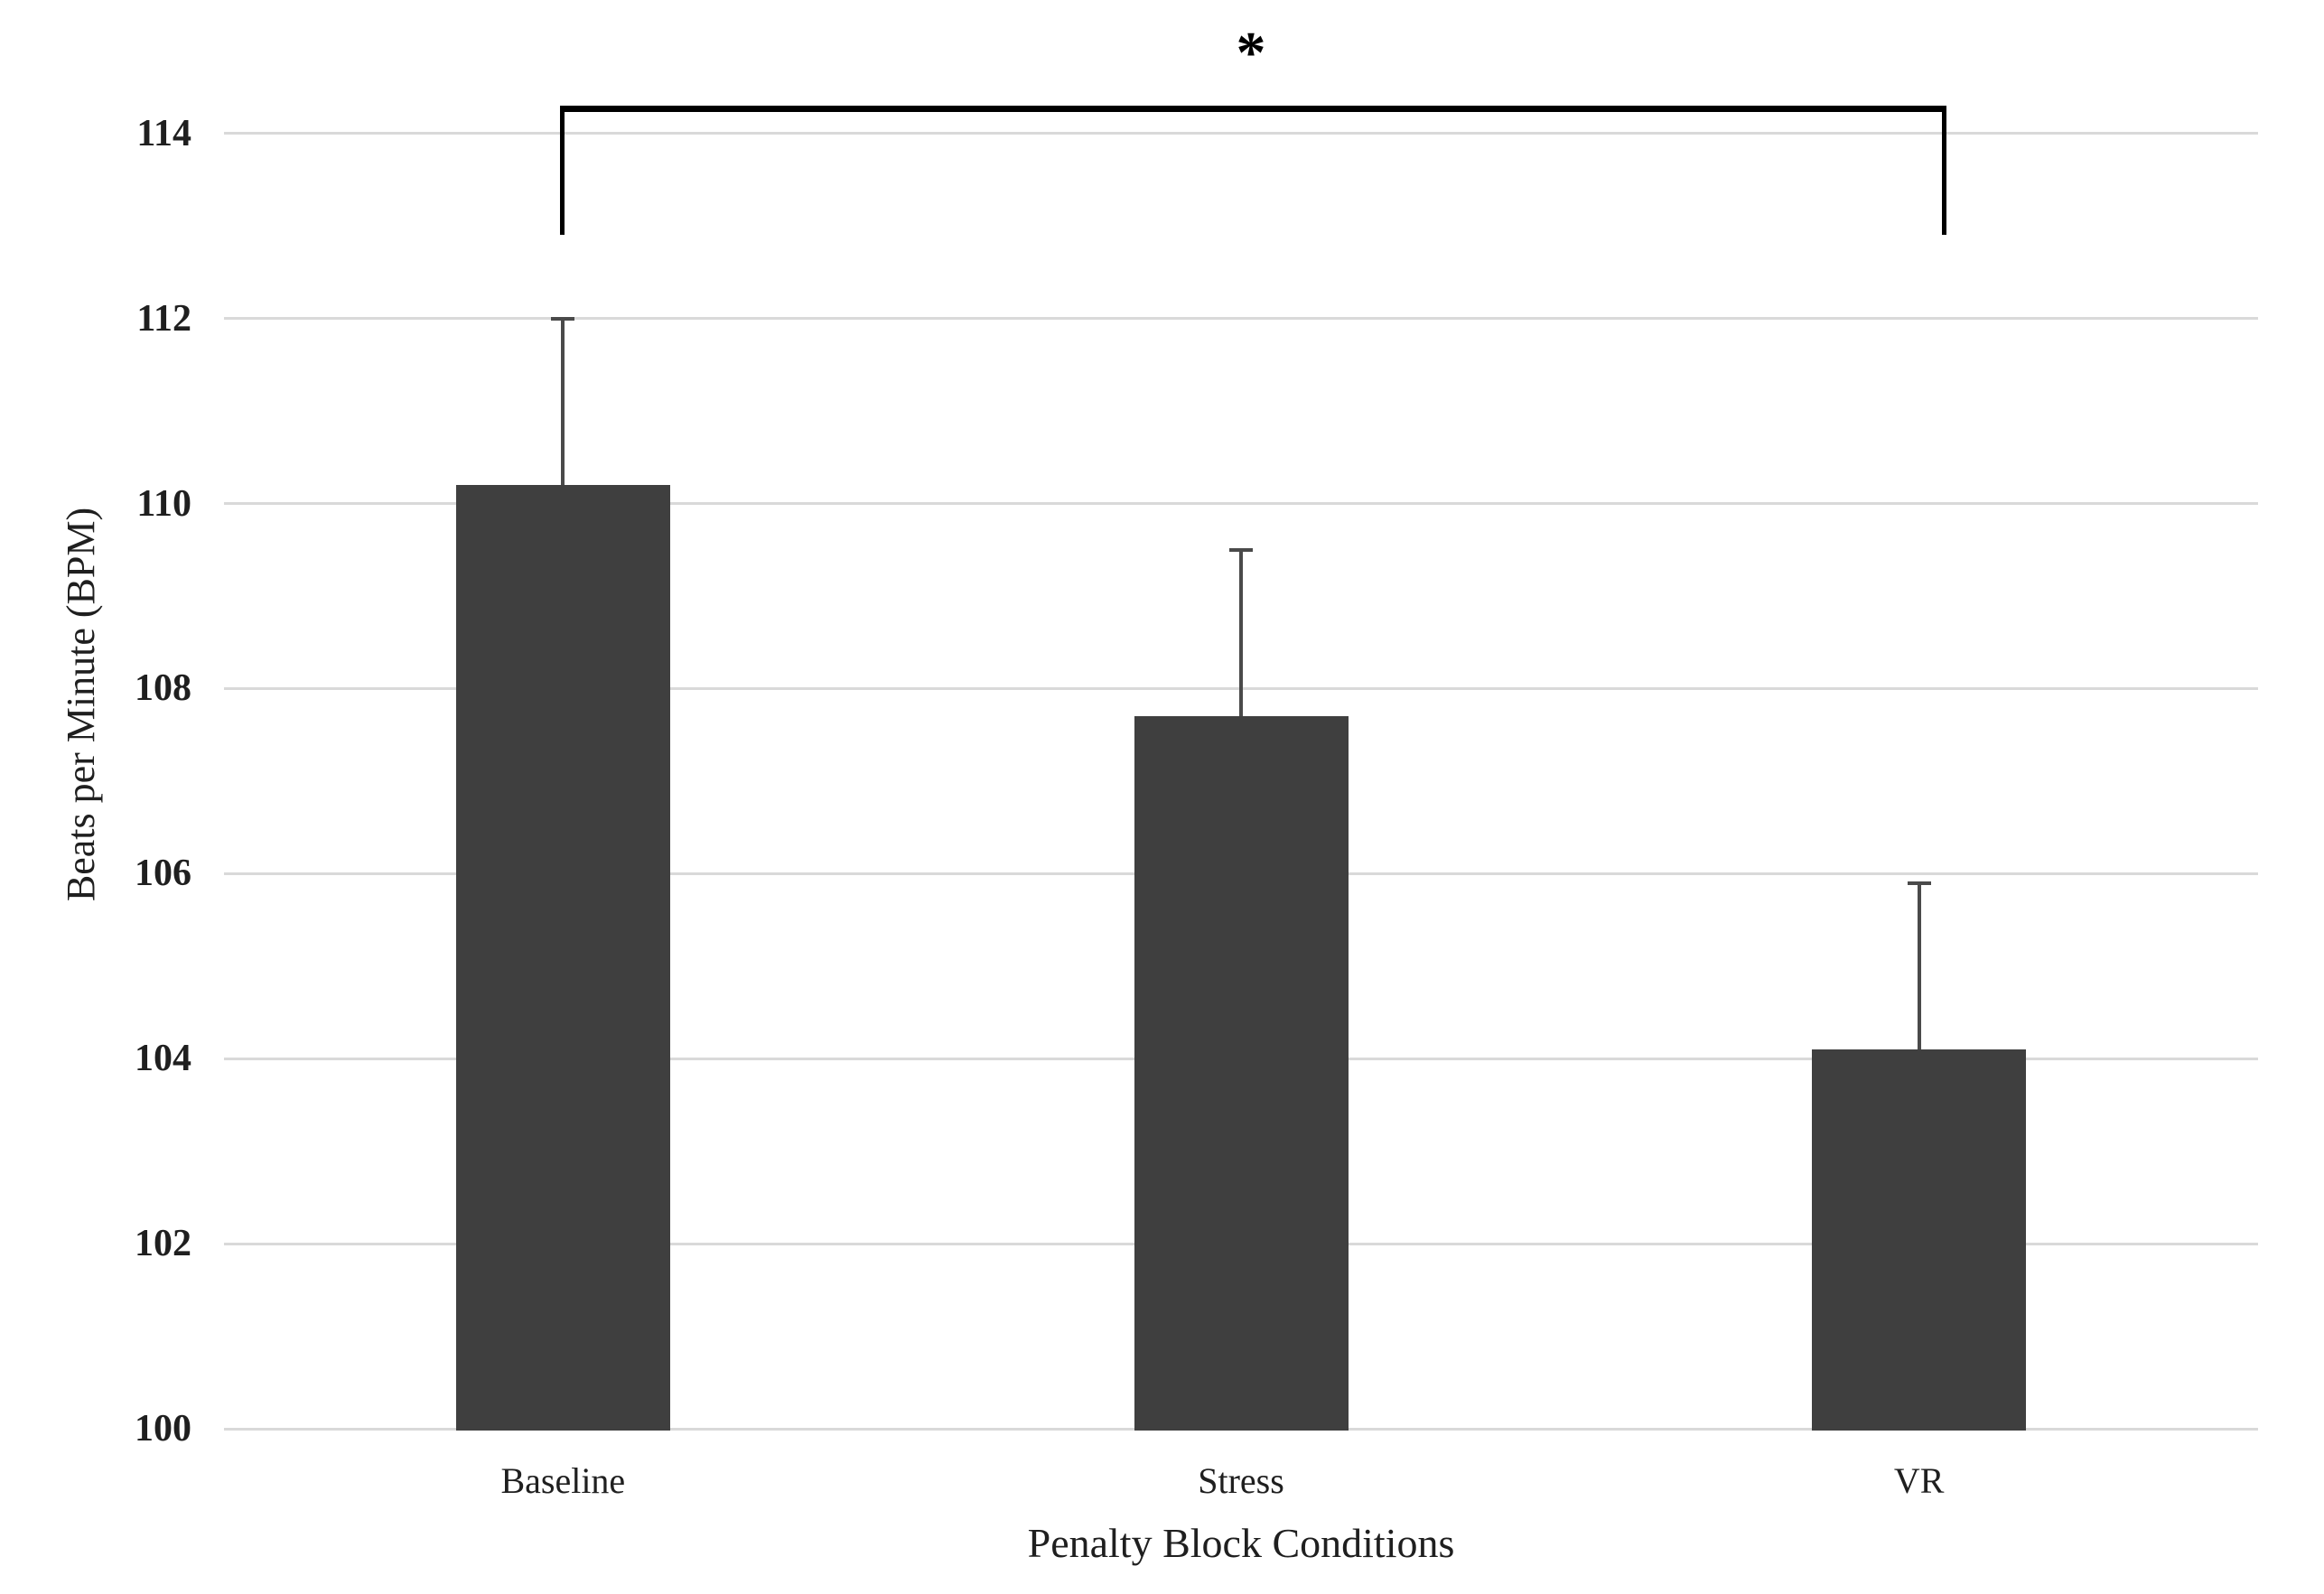 The height and width of the screenshot is (1594, 2324). What do you see at coordinates (563, 958) in the screenshot?
I see `bar-baseline` at bounding box center [563, 958].